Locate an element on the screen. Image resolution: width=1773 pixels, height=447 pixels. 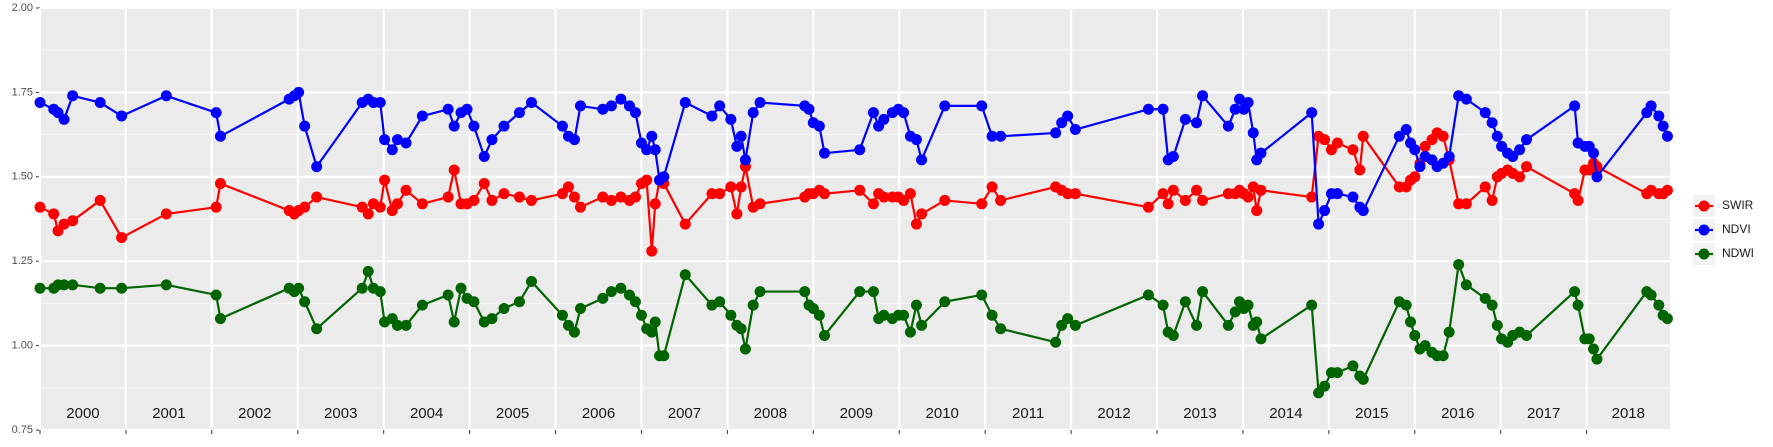
legend-label: SWIR is located at coordinates (1738, 205).